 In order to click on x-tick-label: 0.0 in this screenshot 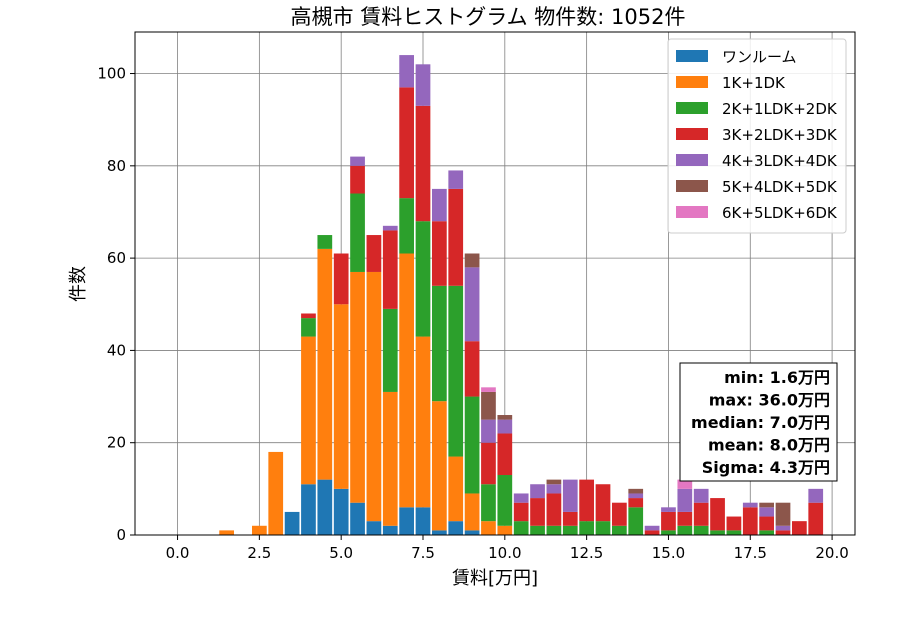, I will do `click(178, 553)`.